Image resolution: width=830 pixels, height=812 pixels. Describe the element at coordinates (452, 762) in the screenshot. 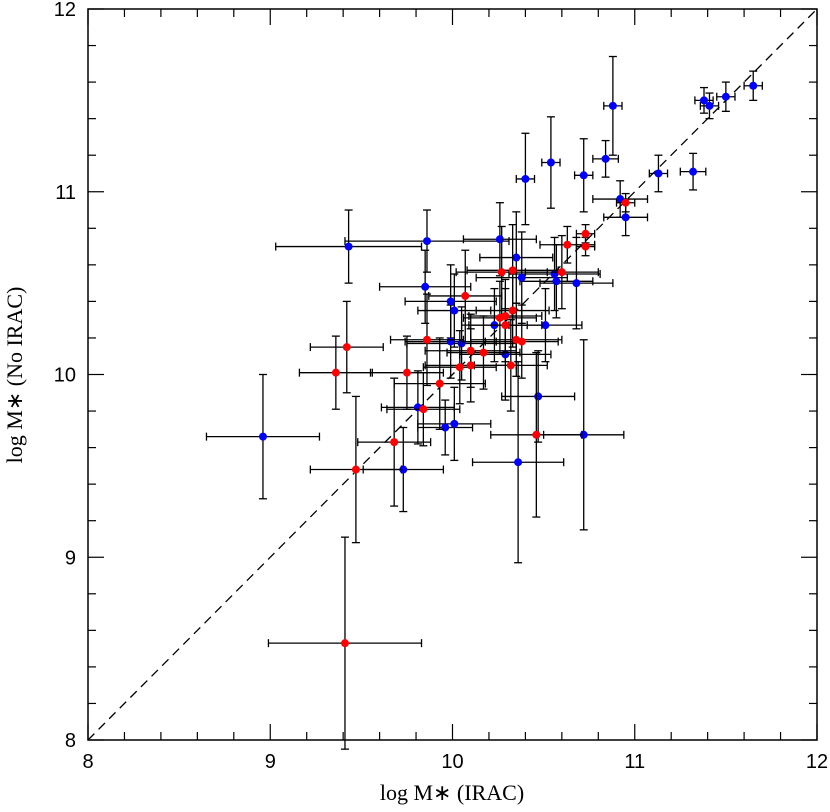

I see `x-tick-label: 10` at that location.